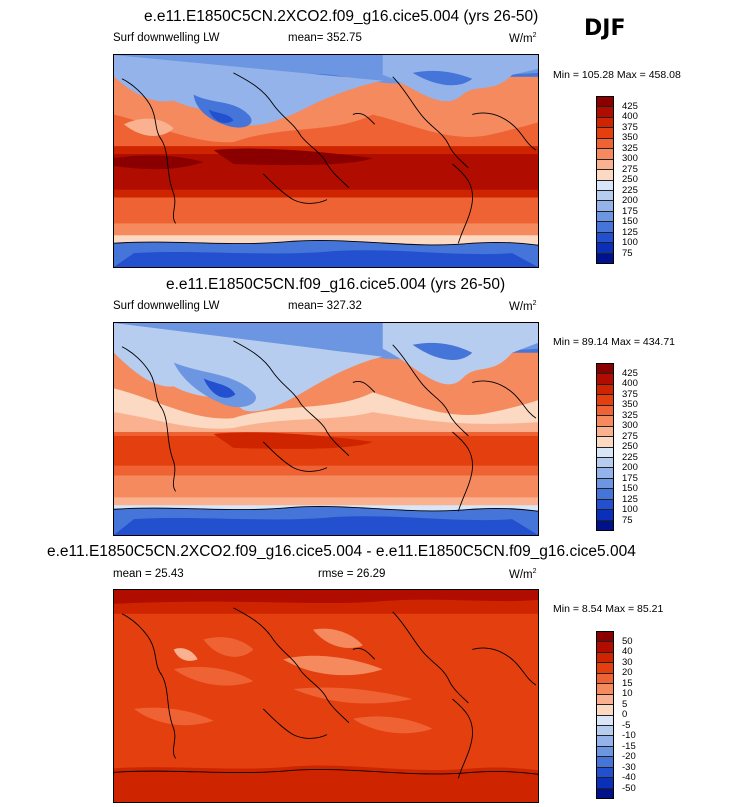 This screenshot has width=733, height=807. What do you see at coordinates (629, 756) in the screenshot?
I see `colorbar-tick-label: -20` at bounding box center [629, 756].